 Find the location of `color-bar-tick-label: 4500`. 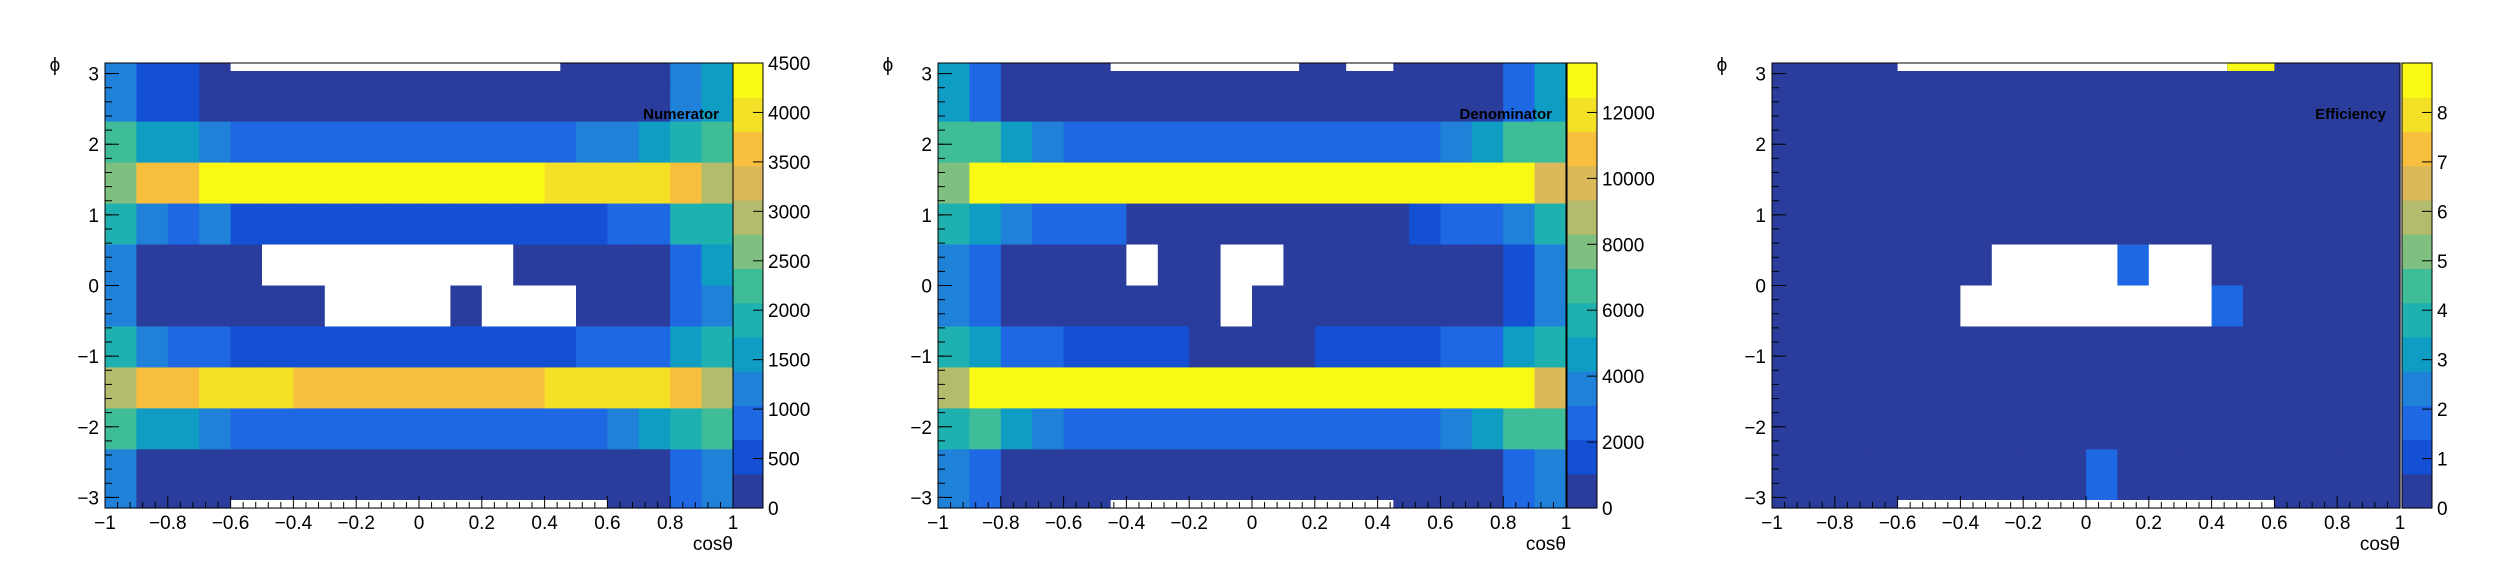

color-bar-tick-label: 4500 is located at coordinates (789, 64).